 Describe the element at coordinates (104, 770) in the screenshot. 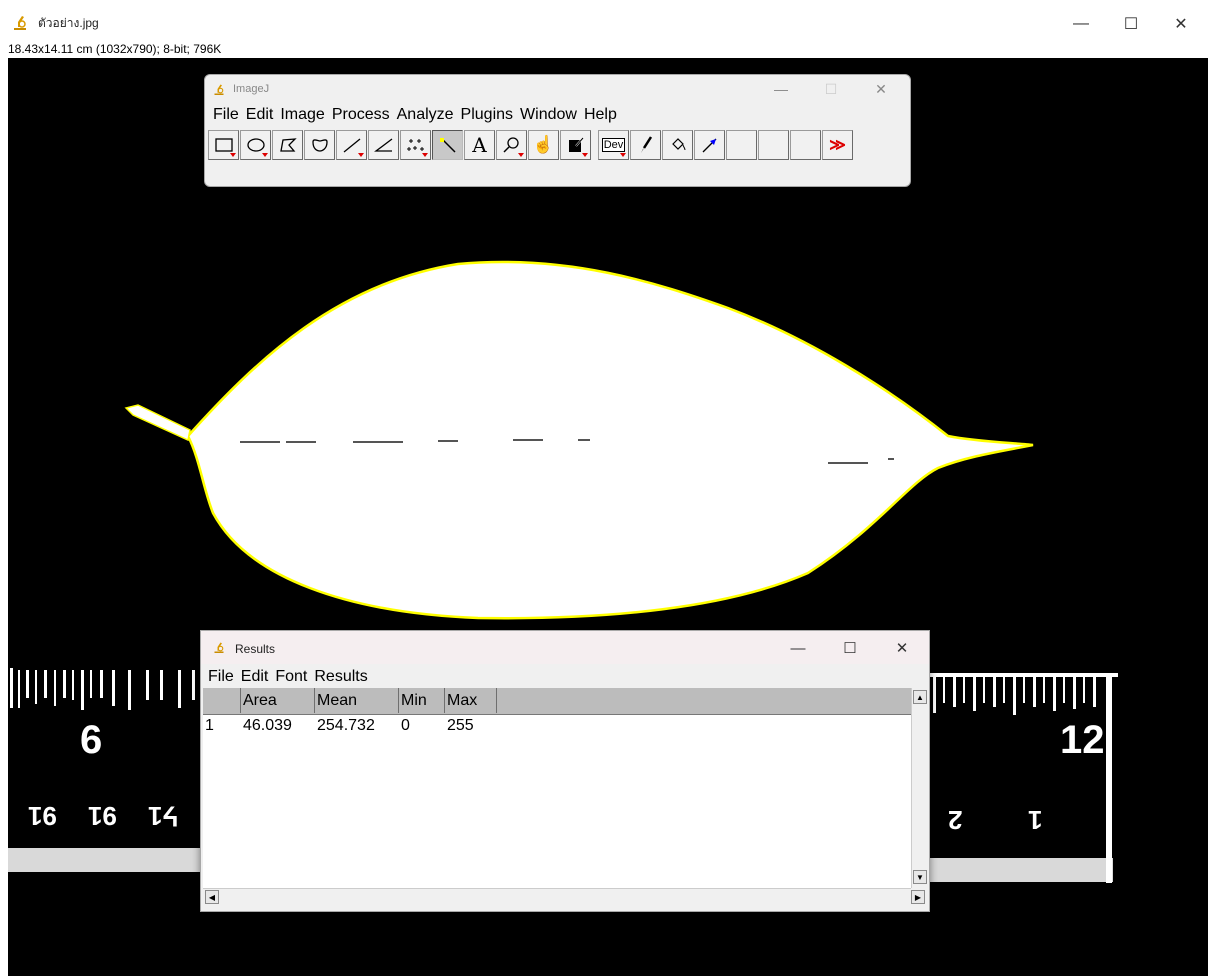

I see `ruler-left` at that location.